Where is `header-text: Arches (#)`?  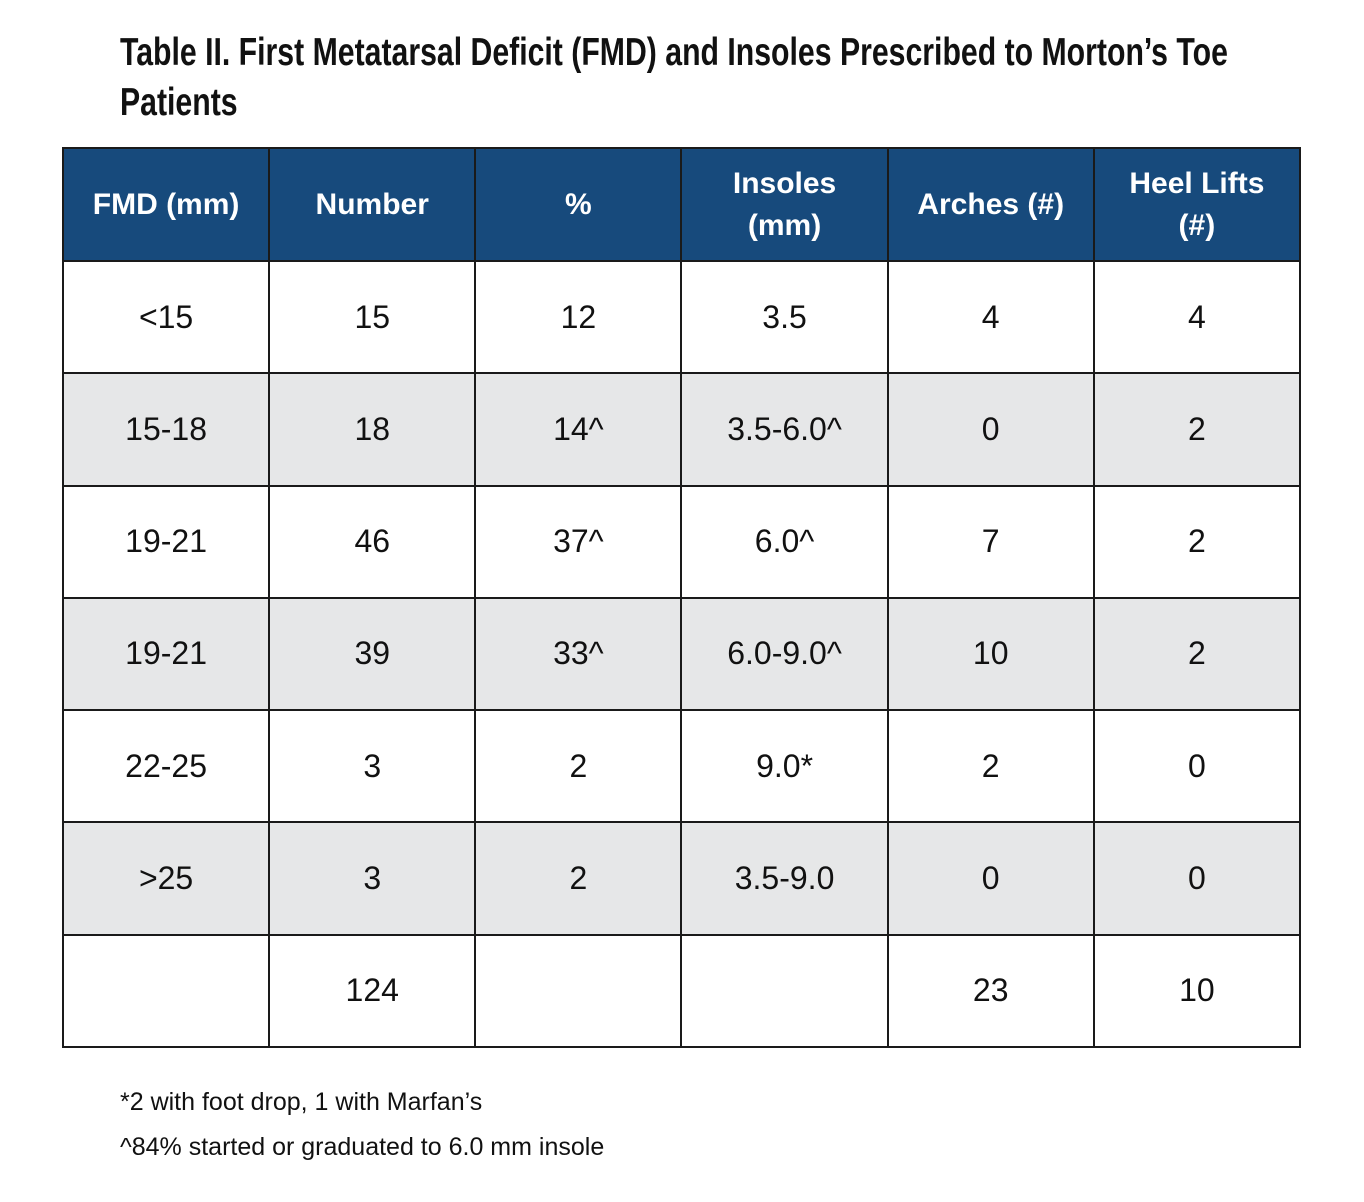
header-text: Arches (#) is located at coordinates (991, 204).